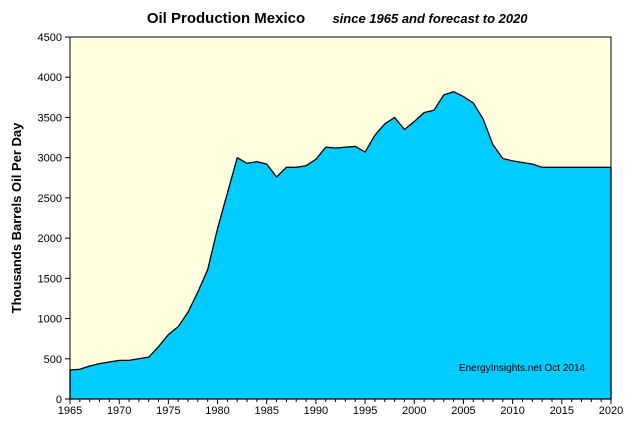 The height and width of the screenshot is (429, 627). Describe the element at coordinates (119, 411) in the screenshot. I see `x-tick-label: 1970` at that location.